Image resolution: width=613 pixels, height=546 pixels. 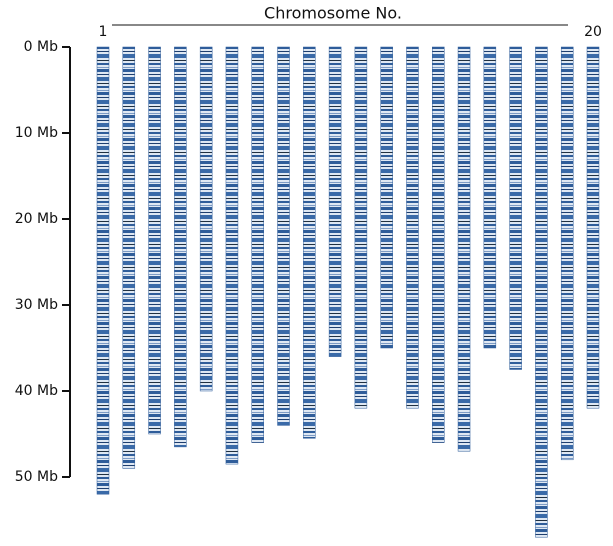 What do you see at coordinates (41, 47) in the screenshot?
I see `y-tick-label: 0 Mb` at bounding box center [41, 47].